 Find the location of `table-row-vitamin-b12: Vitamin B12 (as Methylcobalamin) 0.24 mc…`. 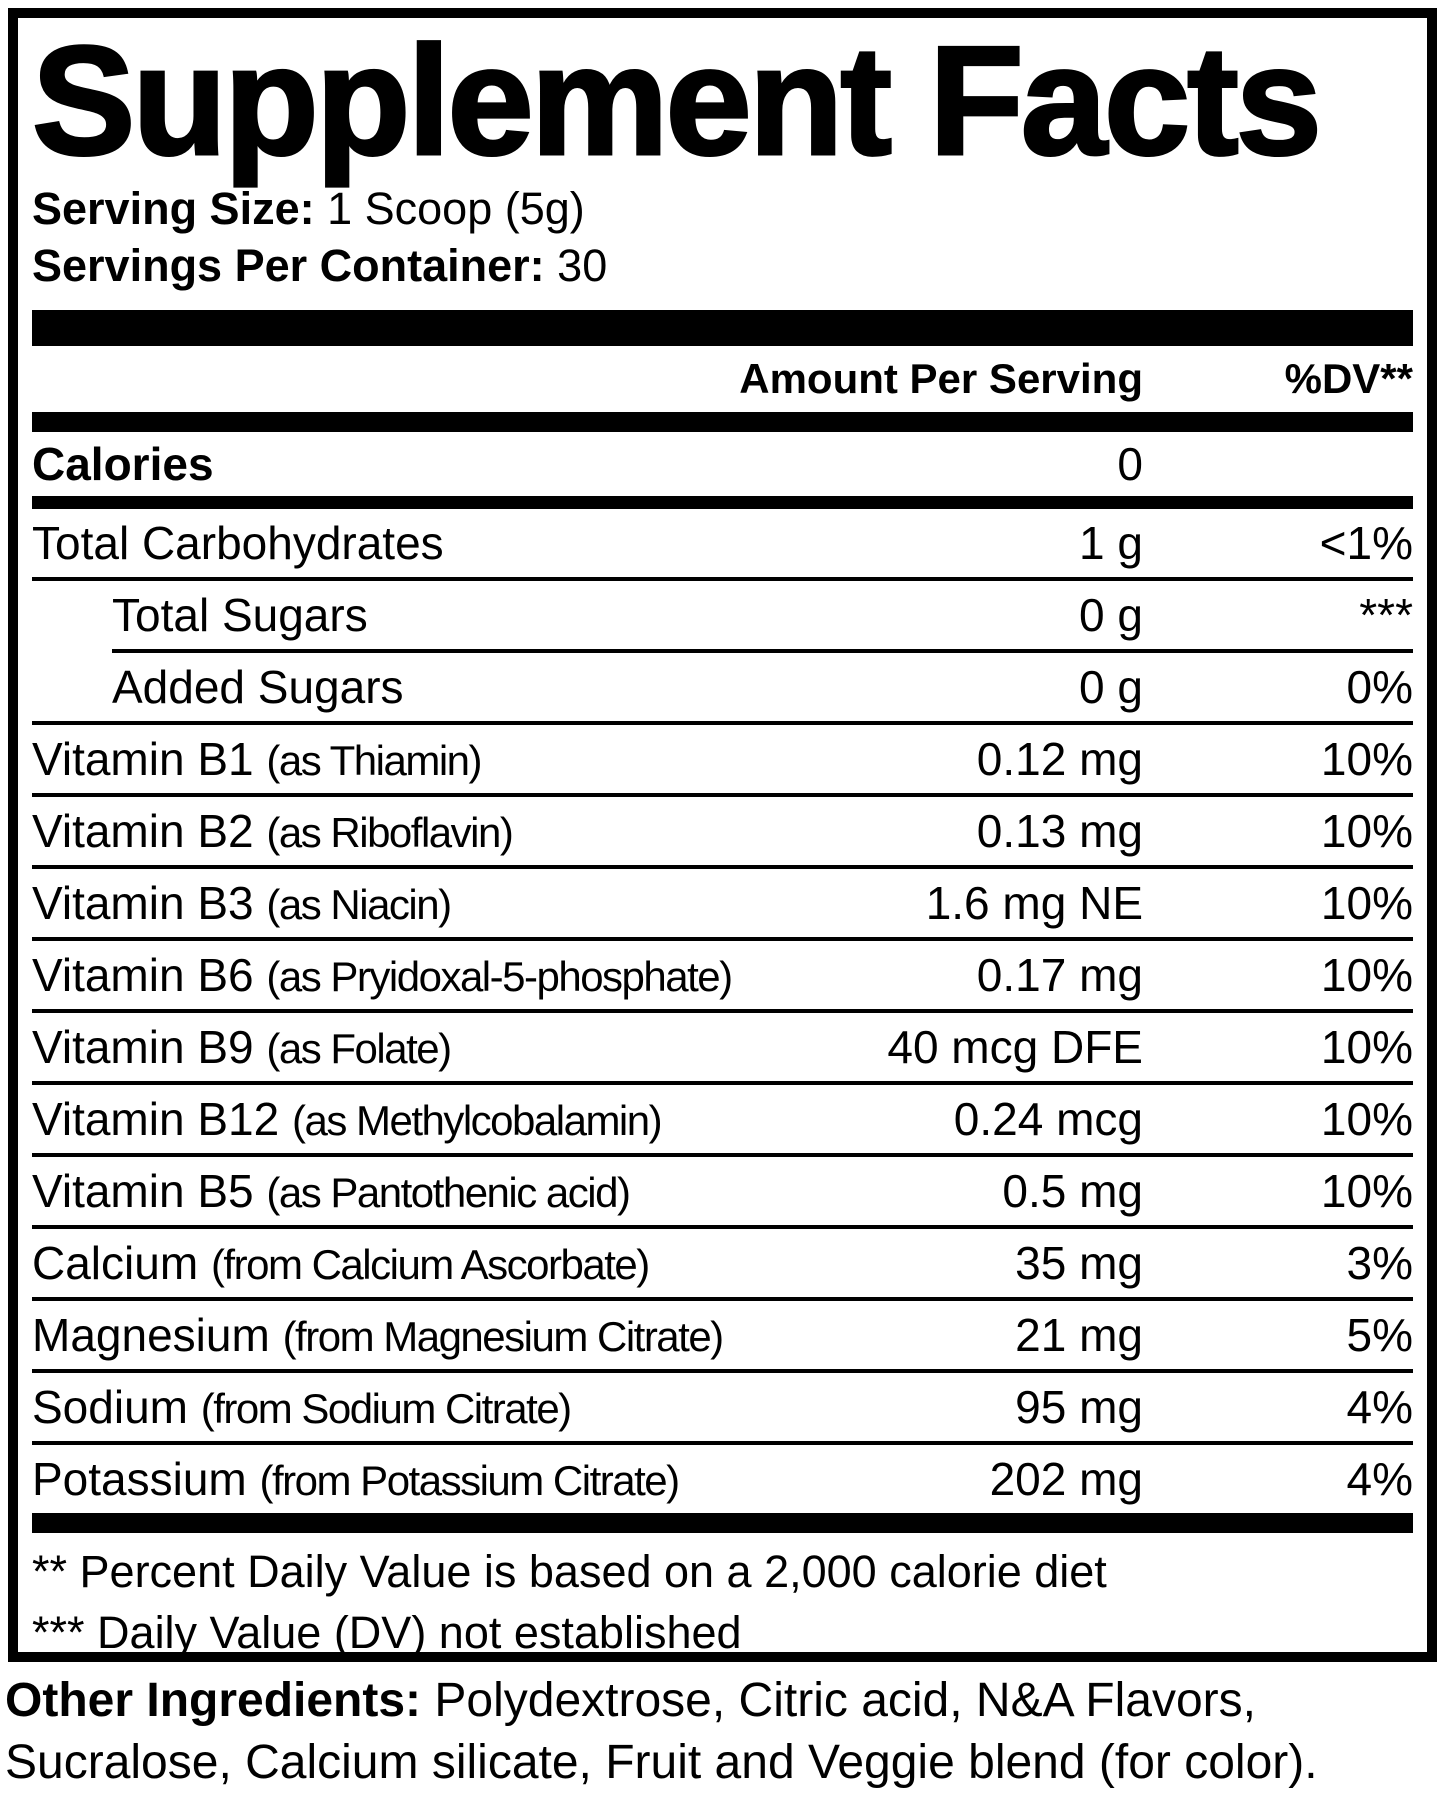

table-row-vitamin-b12: Vitamin B12 (as Methylcobalamin) 0.24 mc… is located at coordinates (722, 1119).